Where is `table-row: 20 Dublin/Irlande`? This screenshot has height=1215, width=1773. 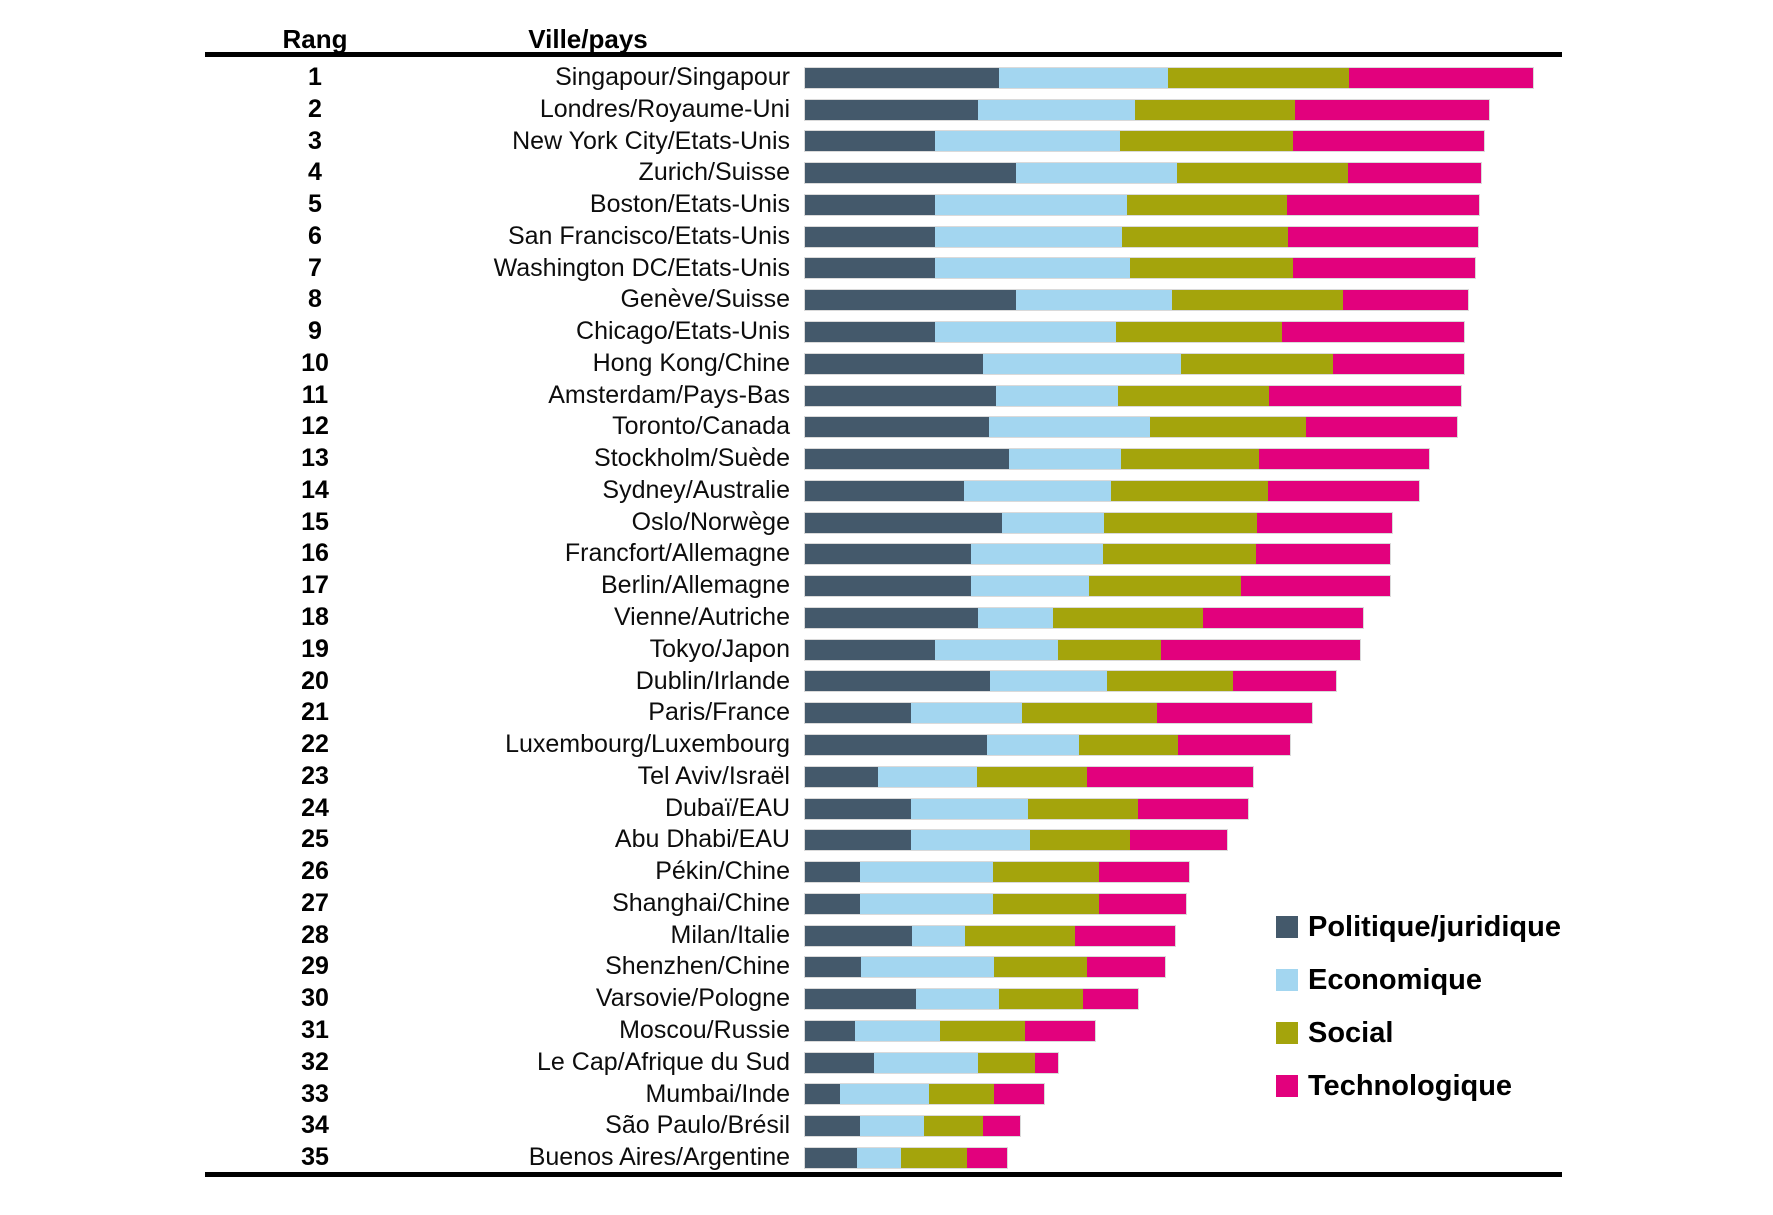 table-row: 20 Dublin/Irlande is located at coordinates (886, 682).